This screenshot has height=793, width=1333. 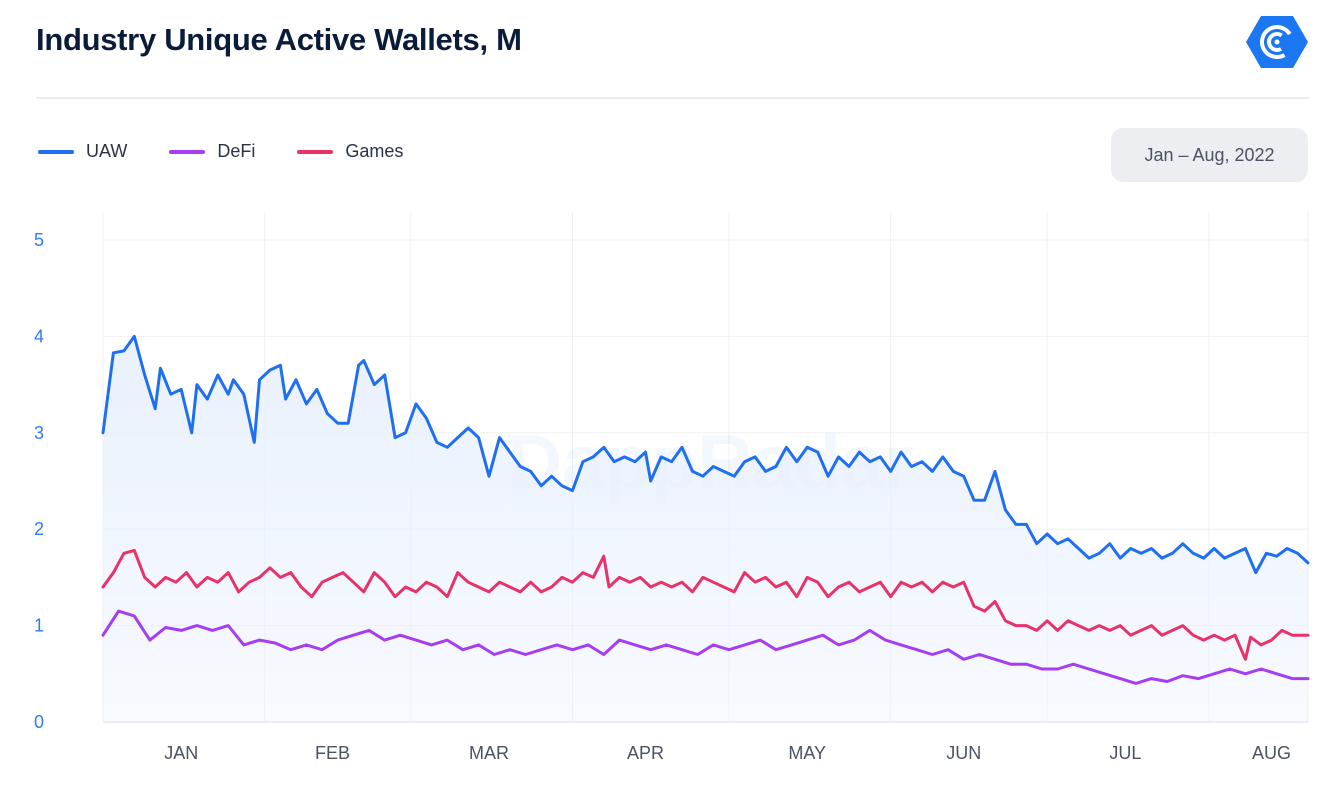 What do you see at coordinates (82, 151) in the screenshot?
I see `legend-item-uaw: UAW` at bounding box center [82, 151].